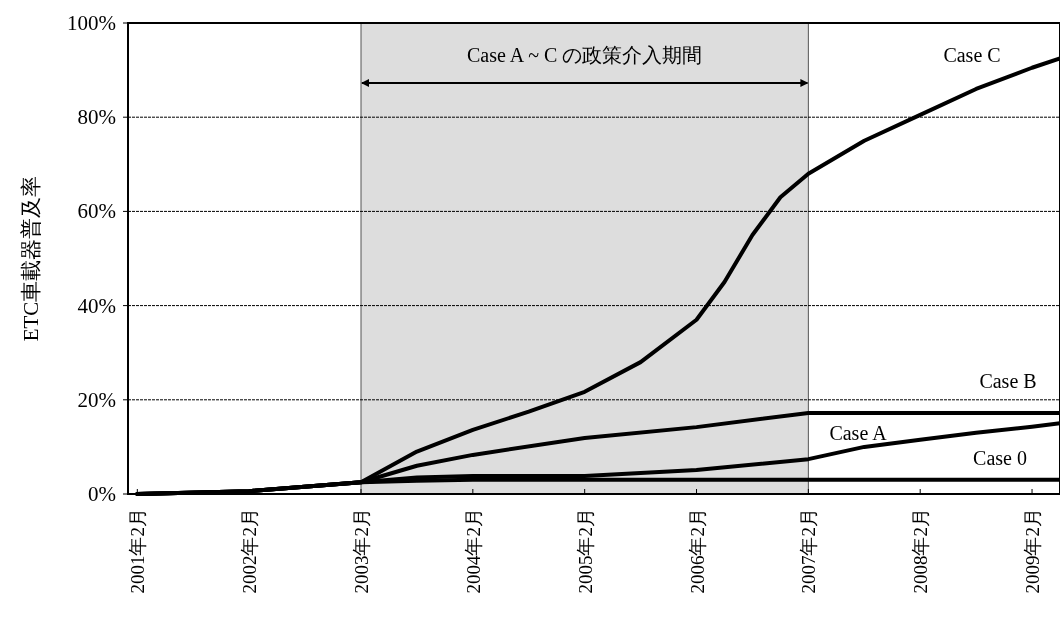  Describe the element at coordinates (96, 211) in the screenshot. I see `y-tick-label: 60%` at that location.